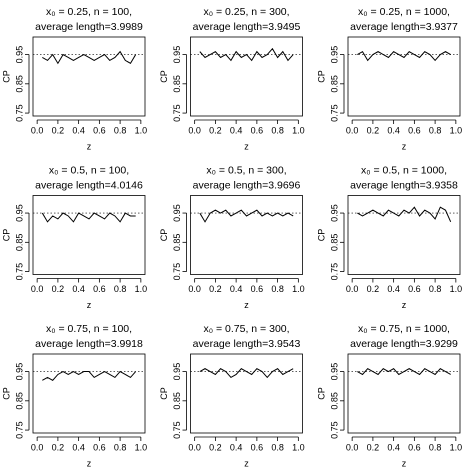  I want to click on panel-subtitle: average length=3.9299, so click(404, 344).